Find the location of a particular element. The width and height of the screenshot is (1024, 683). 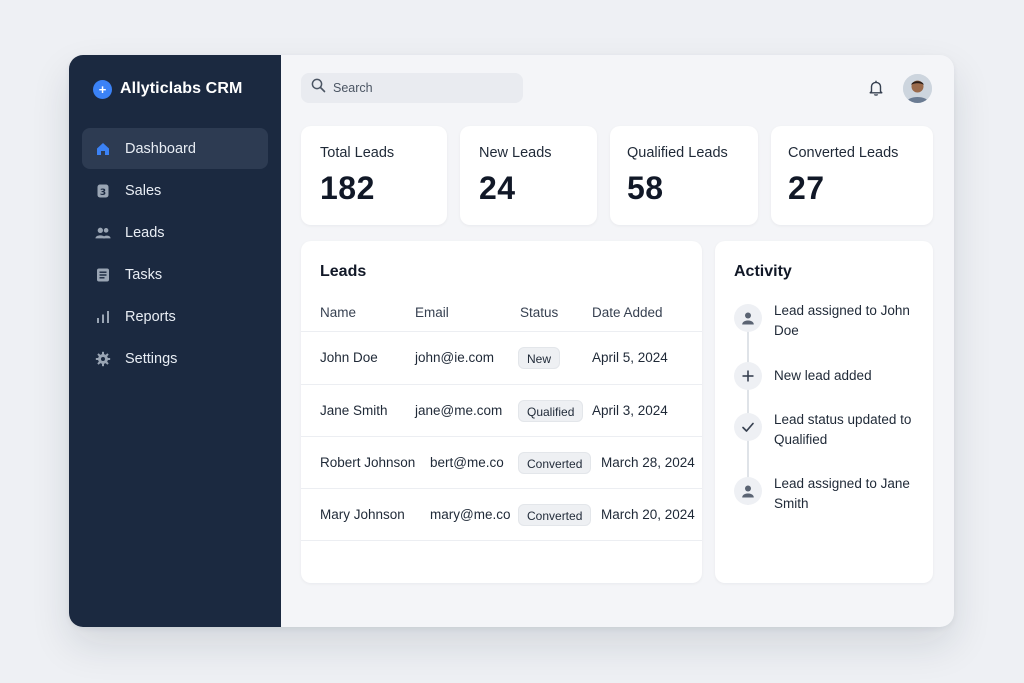

table-row: John Doe john@ie.com New April 5, 2024 is located at coordinates (501, 357).